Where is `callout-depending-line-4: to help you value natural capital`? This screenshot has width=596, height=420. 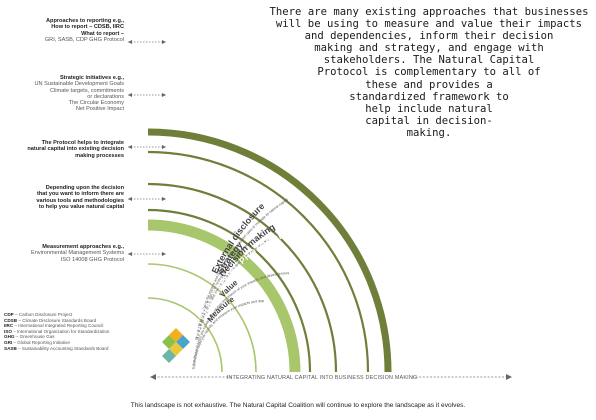 callout-depending-line-4: to help you value natural capital is located at coordinates (81, 206).